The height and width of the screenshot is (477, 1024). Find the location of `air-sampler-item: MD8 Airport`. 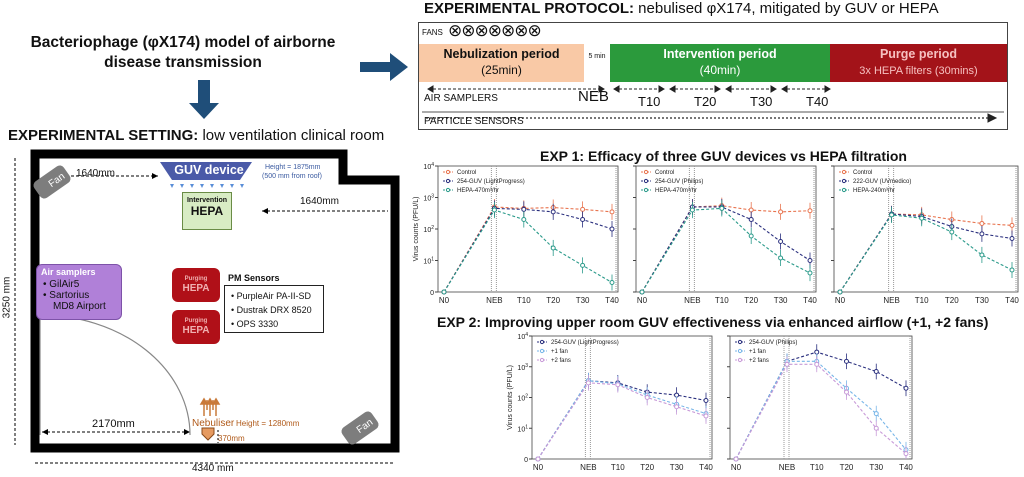

air-sampler-item: MD8 Airport is located at coordinates (79, 306).